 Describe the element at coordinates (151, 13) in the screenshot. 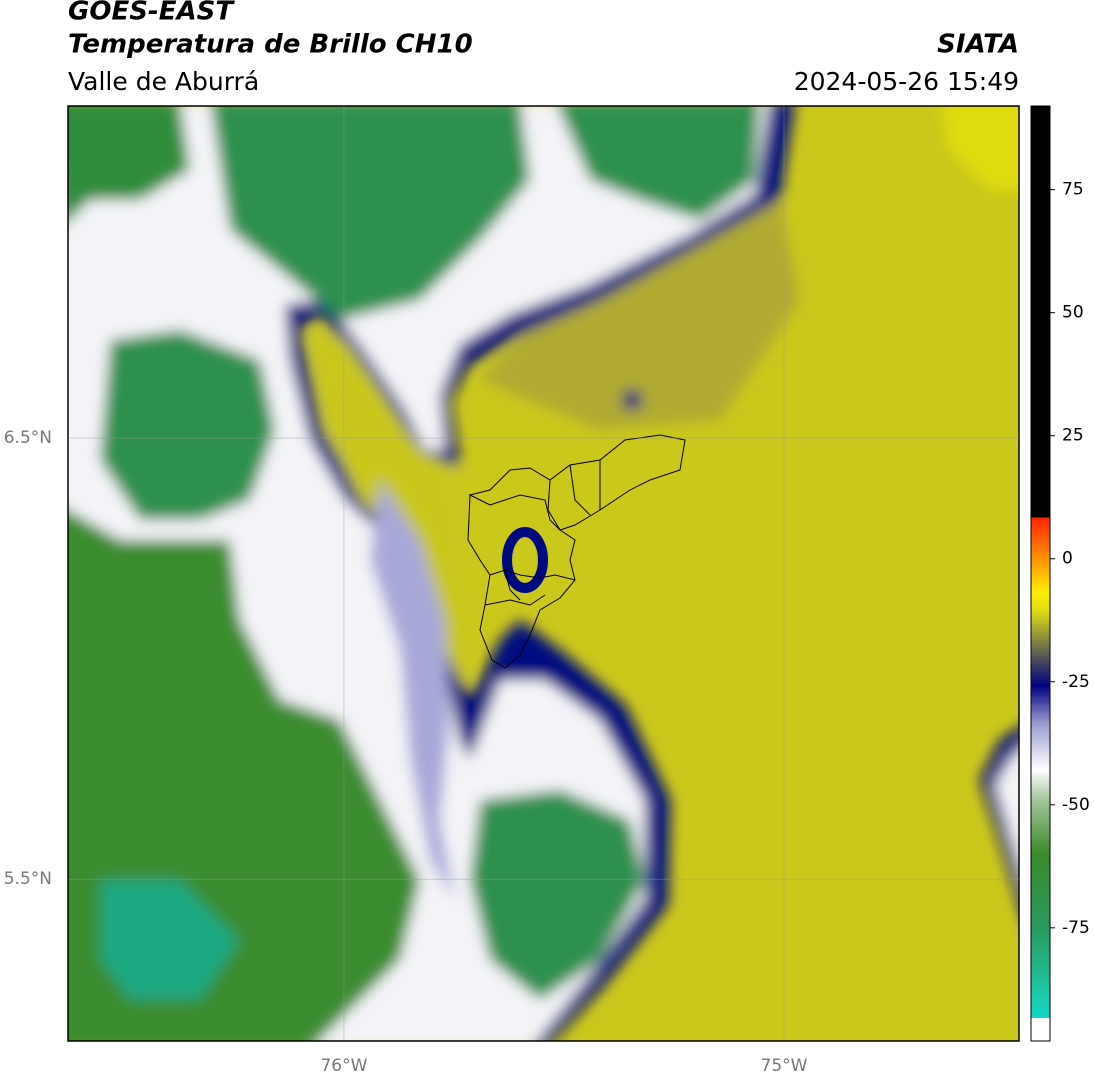

I see `title: GOES-EAST` at that location.